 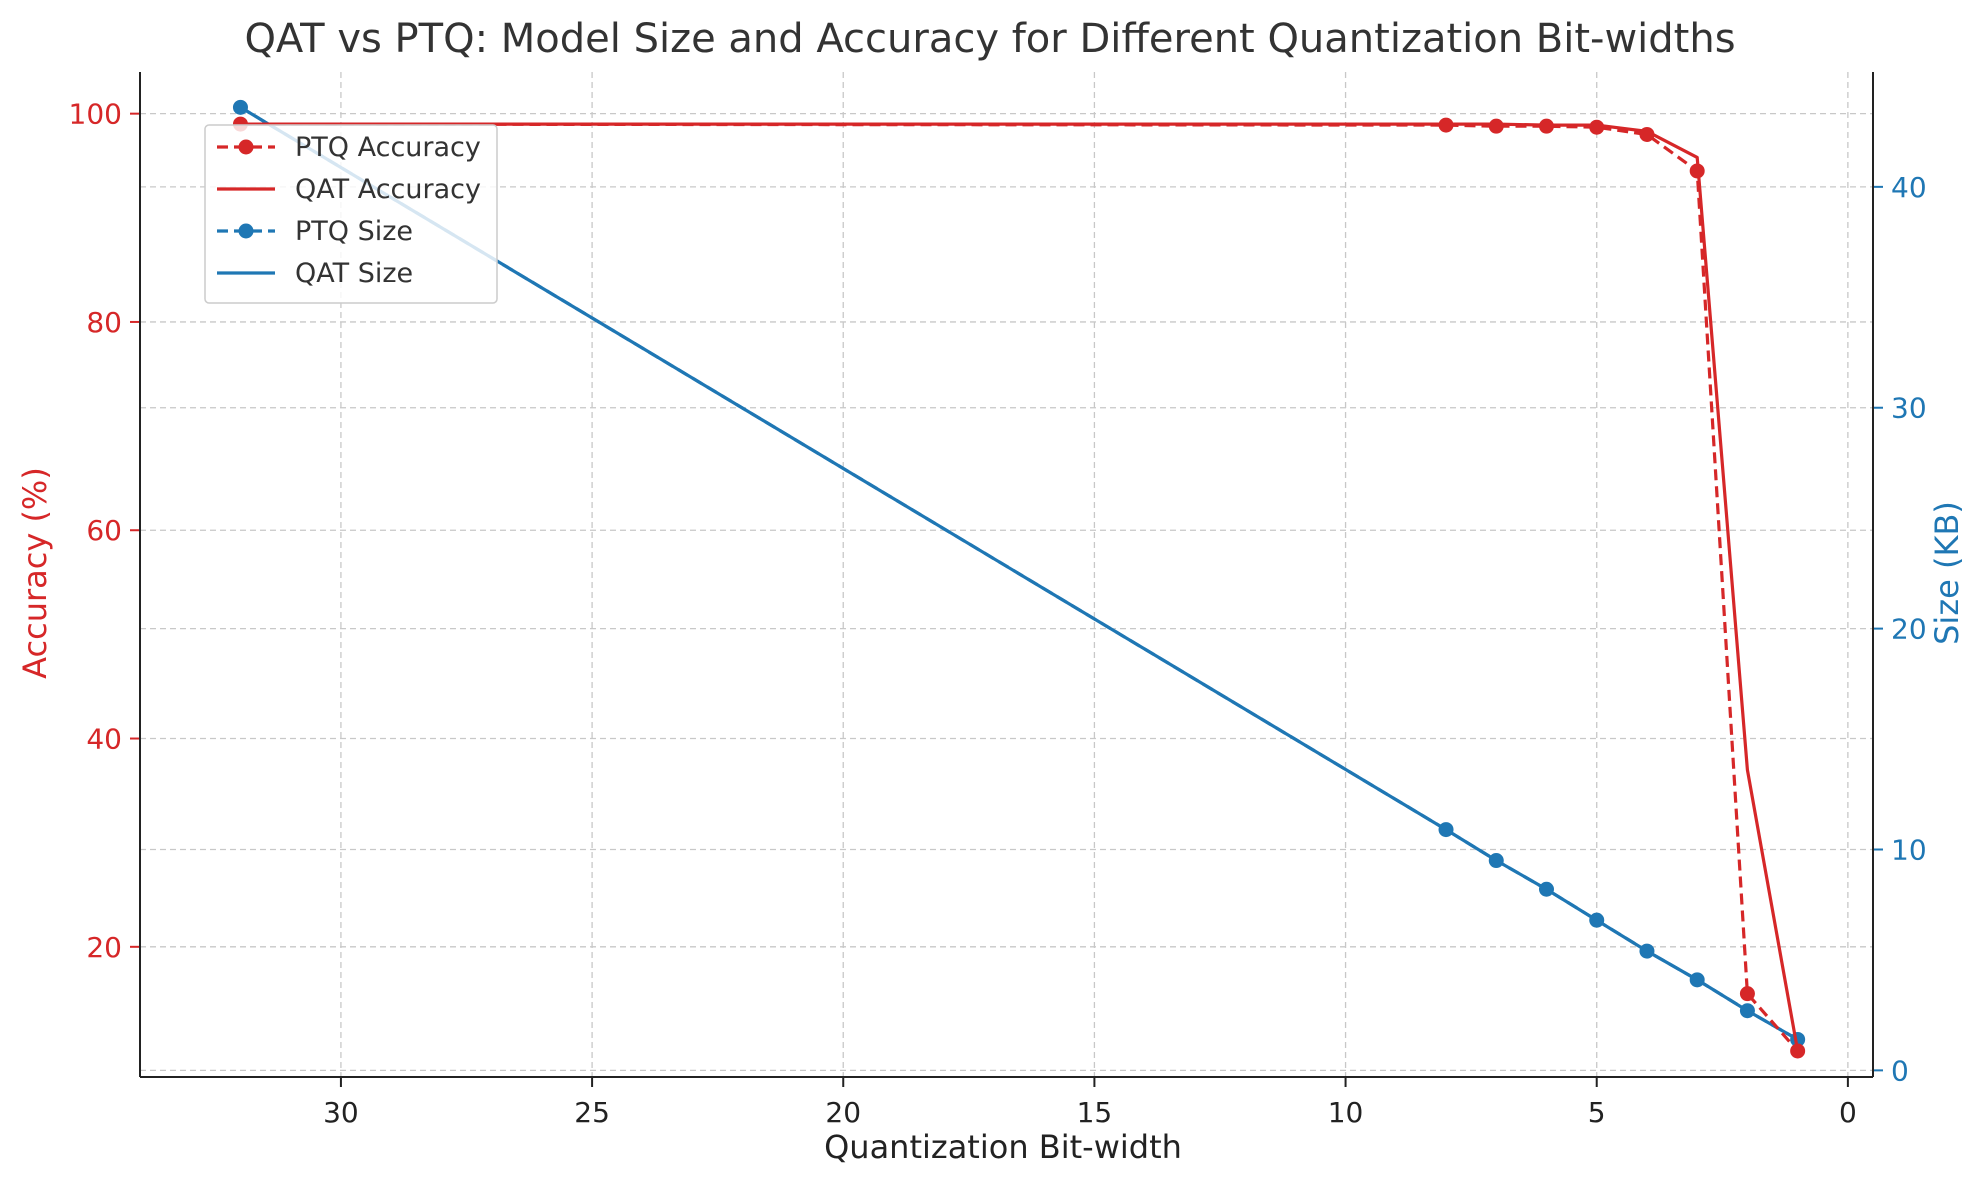 What do you see at coordinates (354, 231) in the screenshot?
I see `legend-label-ptq-size: PTQ Size` at bounding box center [354, 231].